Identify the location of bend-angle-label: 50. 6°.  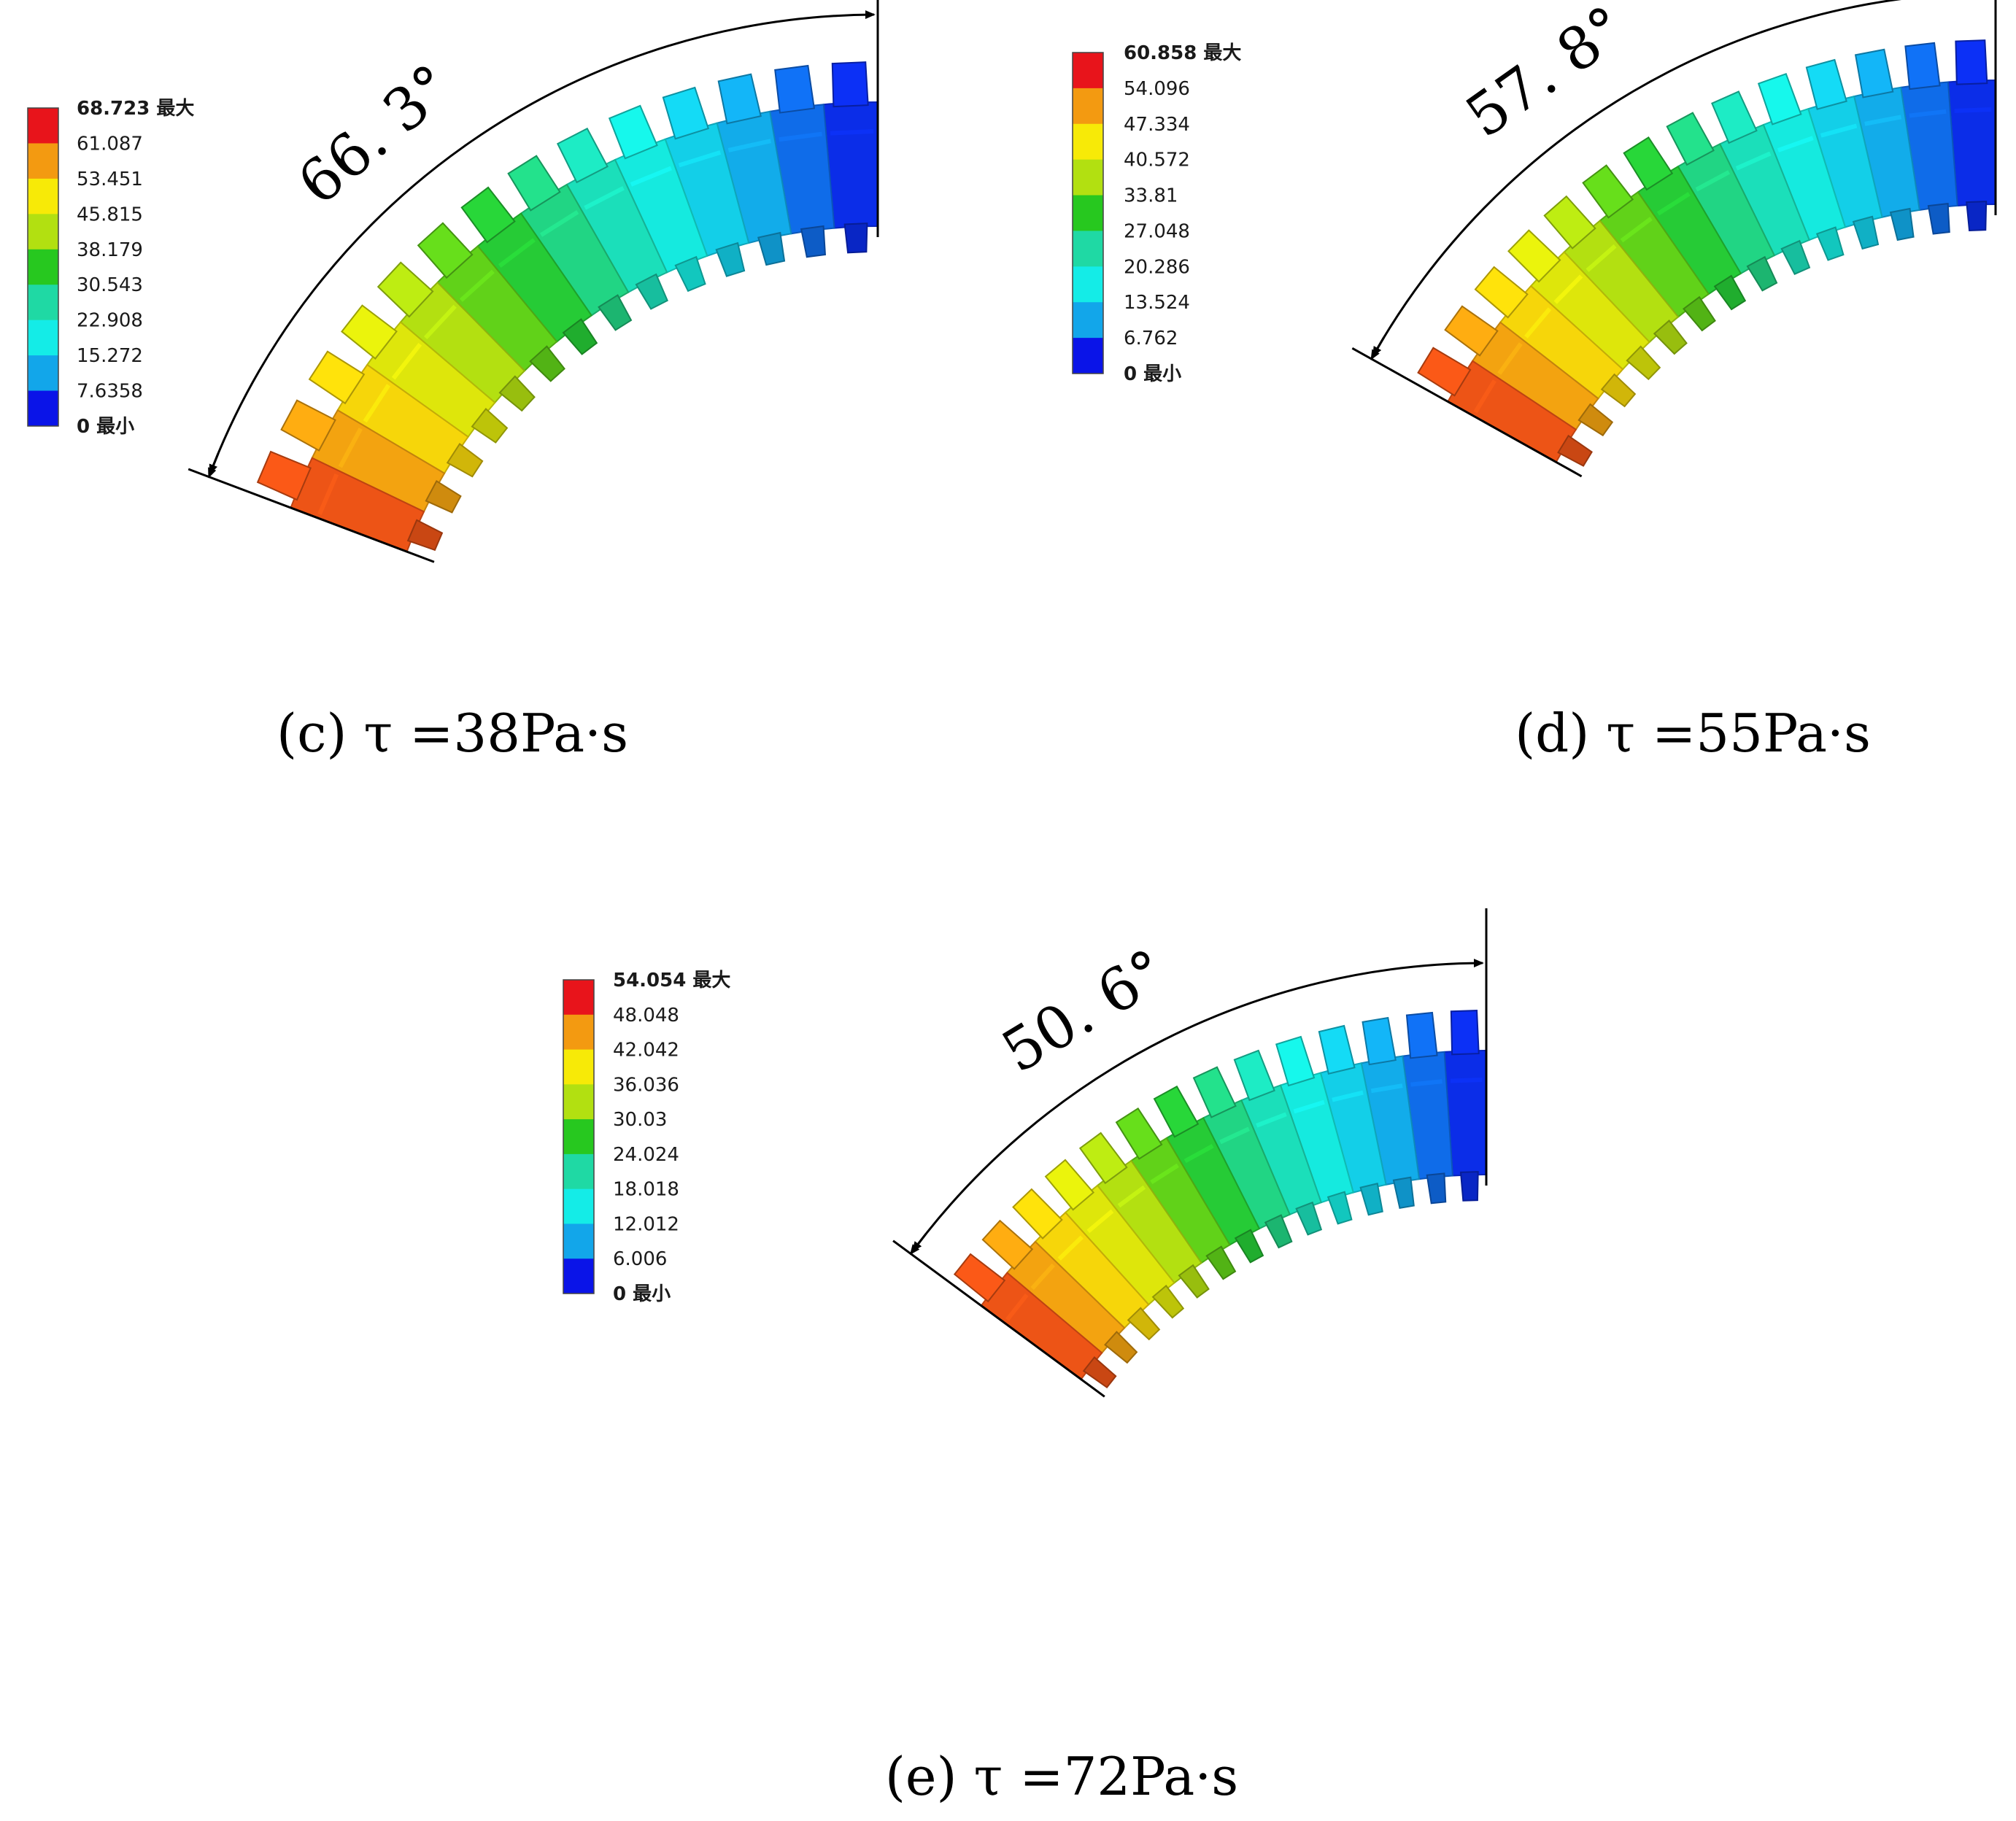
(1084, 1011).